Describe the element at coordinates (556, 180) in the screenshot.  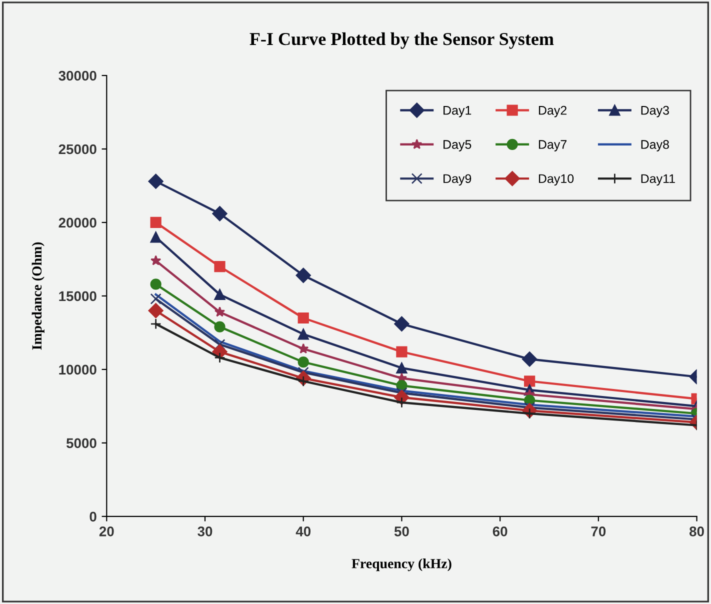
I see `legend-label: Day10` at that location.